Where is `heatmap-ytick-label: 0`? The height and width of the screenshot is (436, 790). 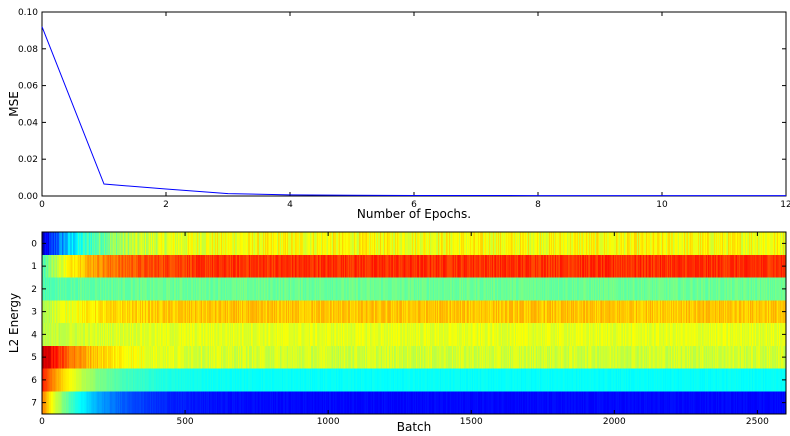
heatmap-ytick-label: 0 is located at coordinates (34, 244).